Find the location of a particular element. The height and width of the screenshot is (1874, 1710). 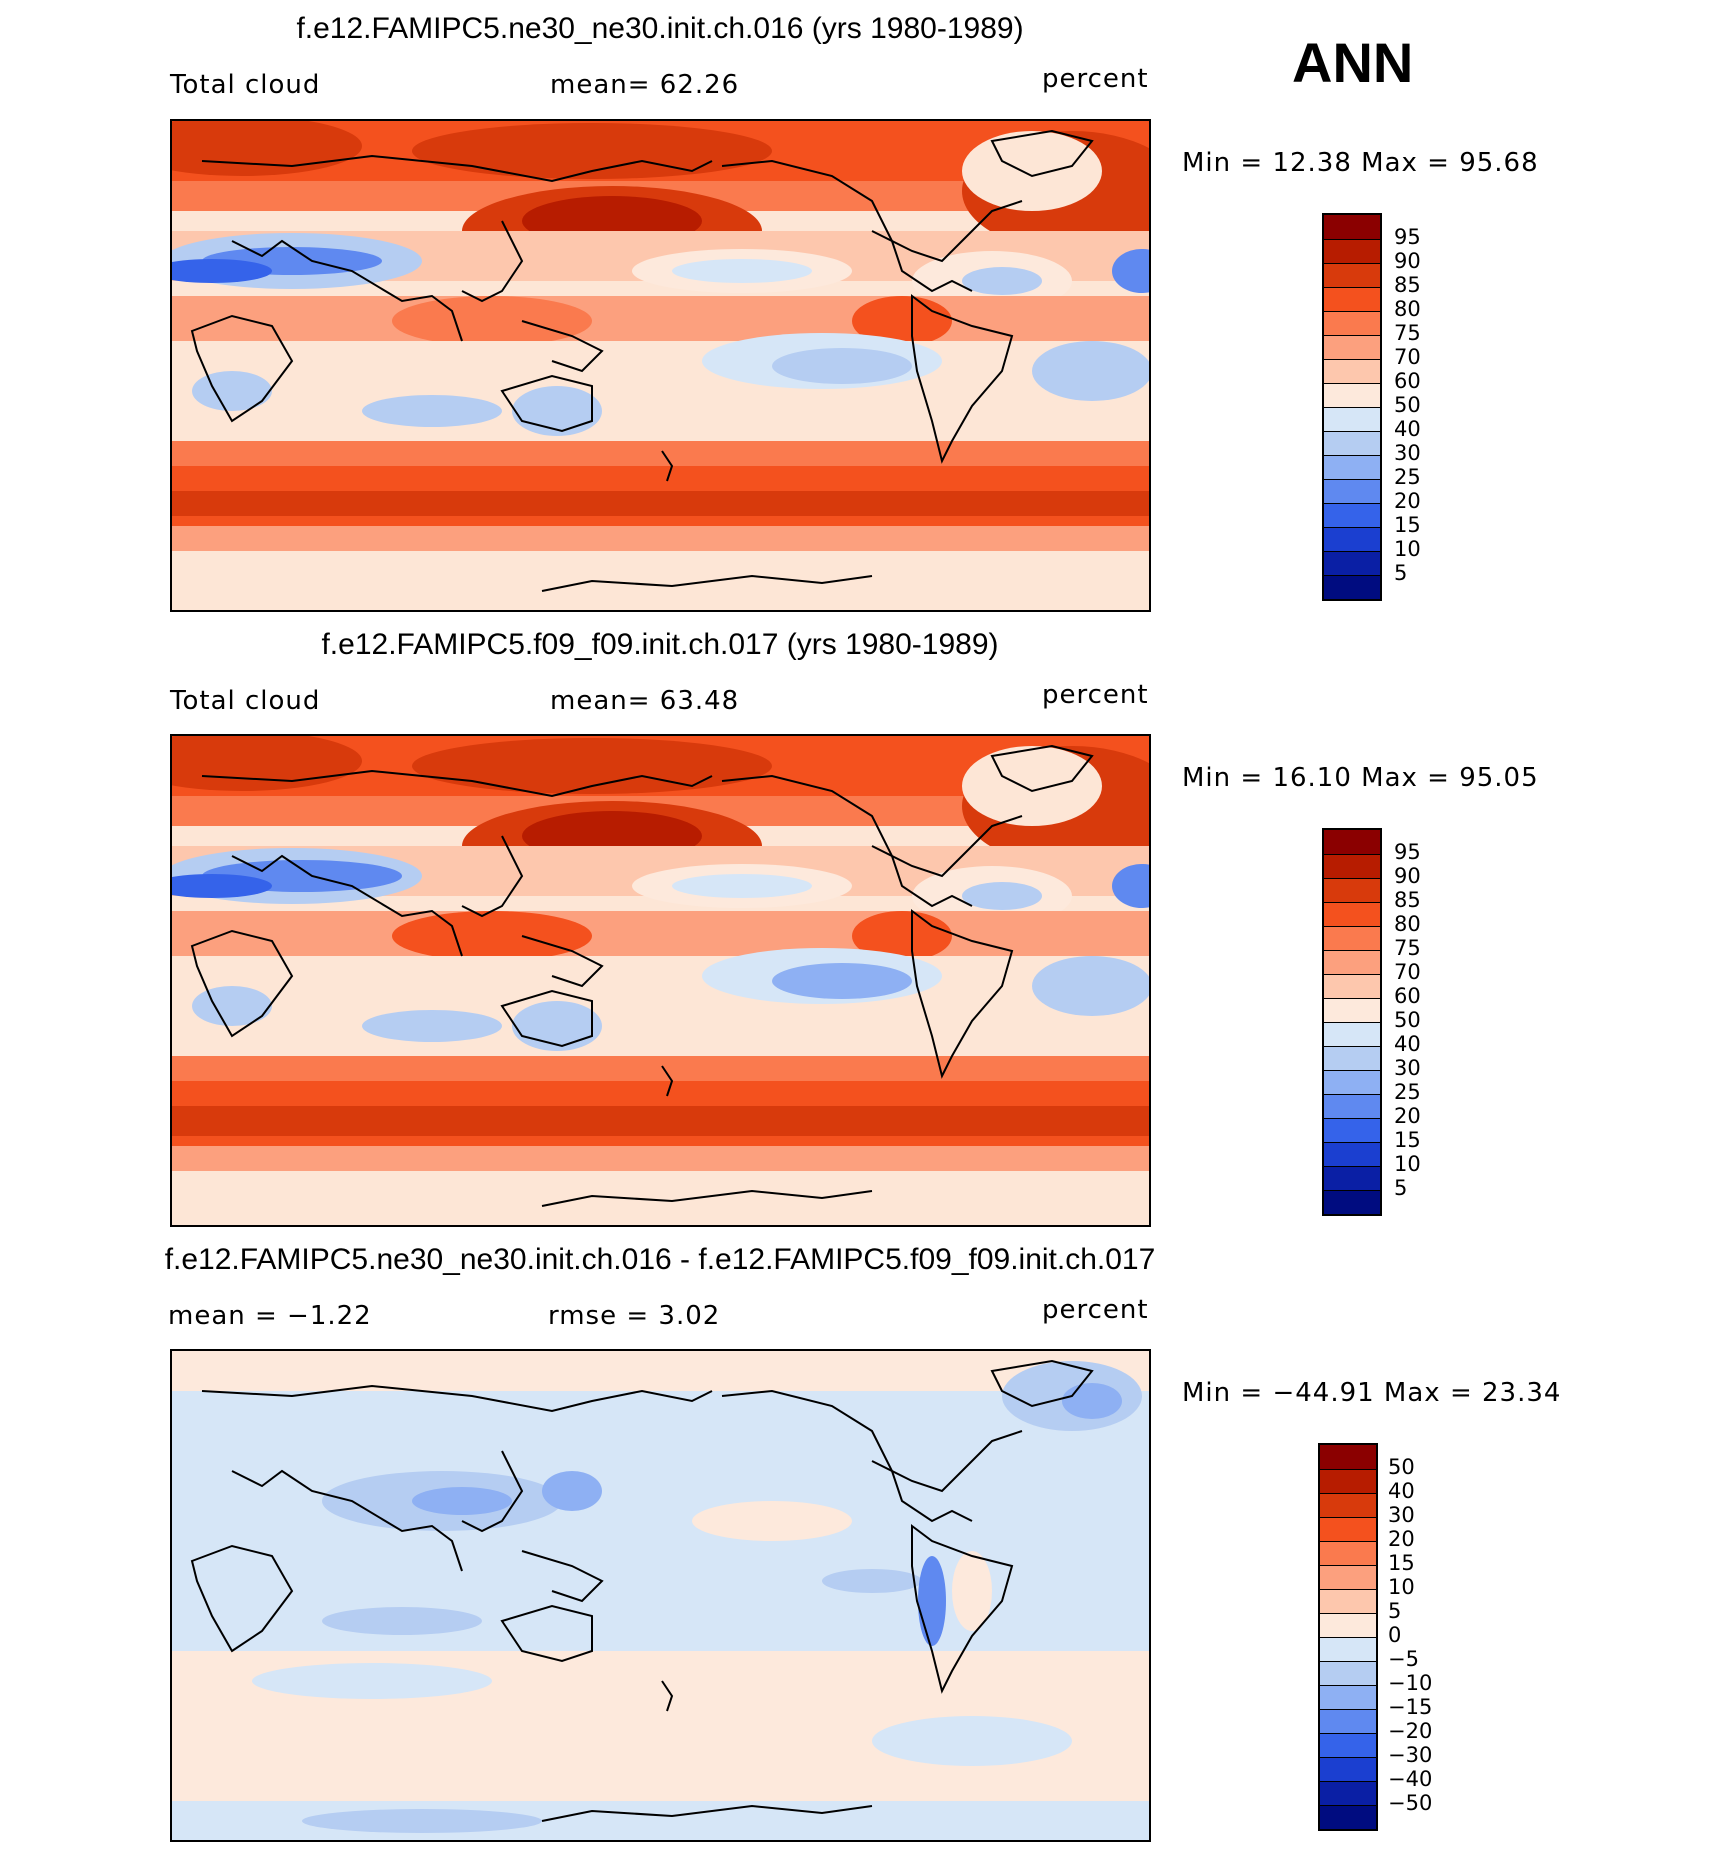

panel-3-contour-field is located at coordinates (660, 1595).